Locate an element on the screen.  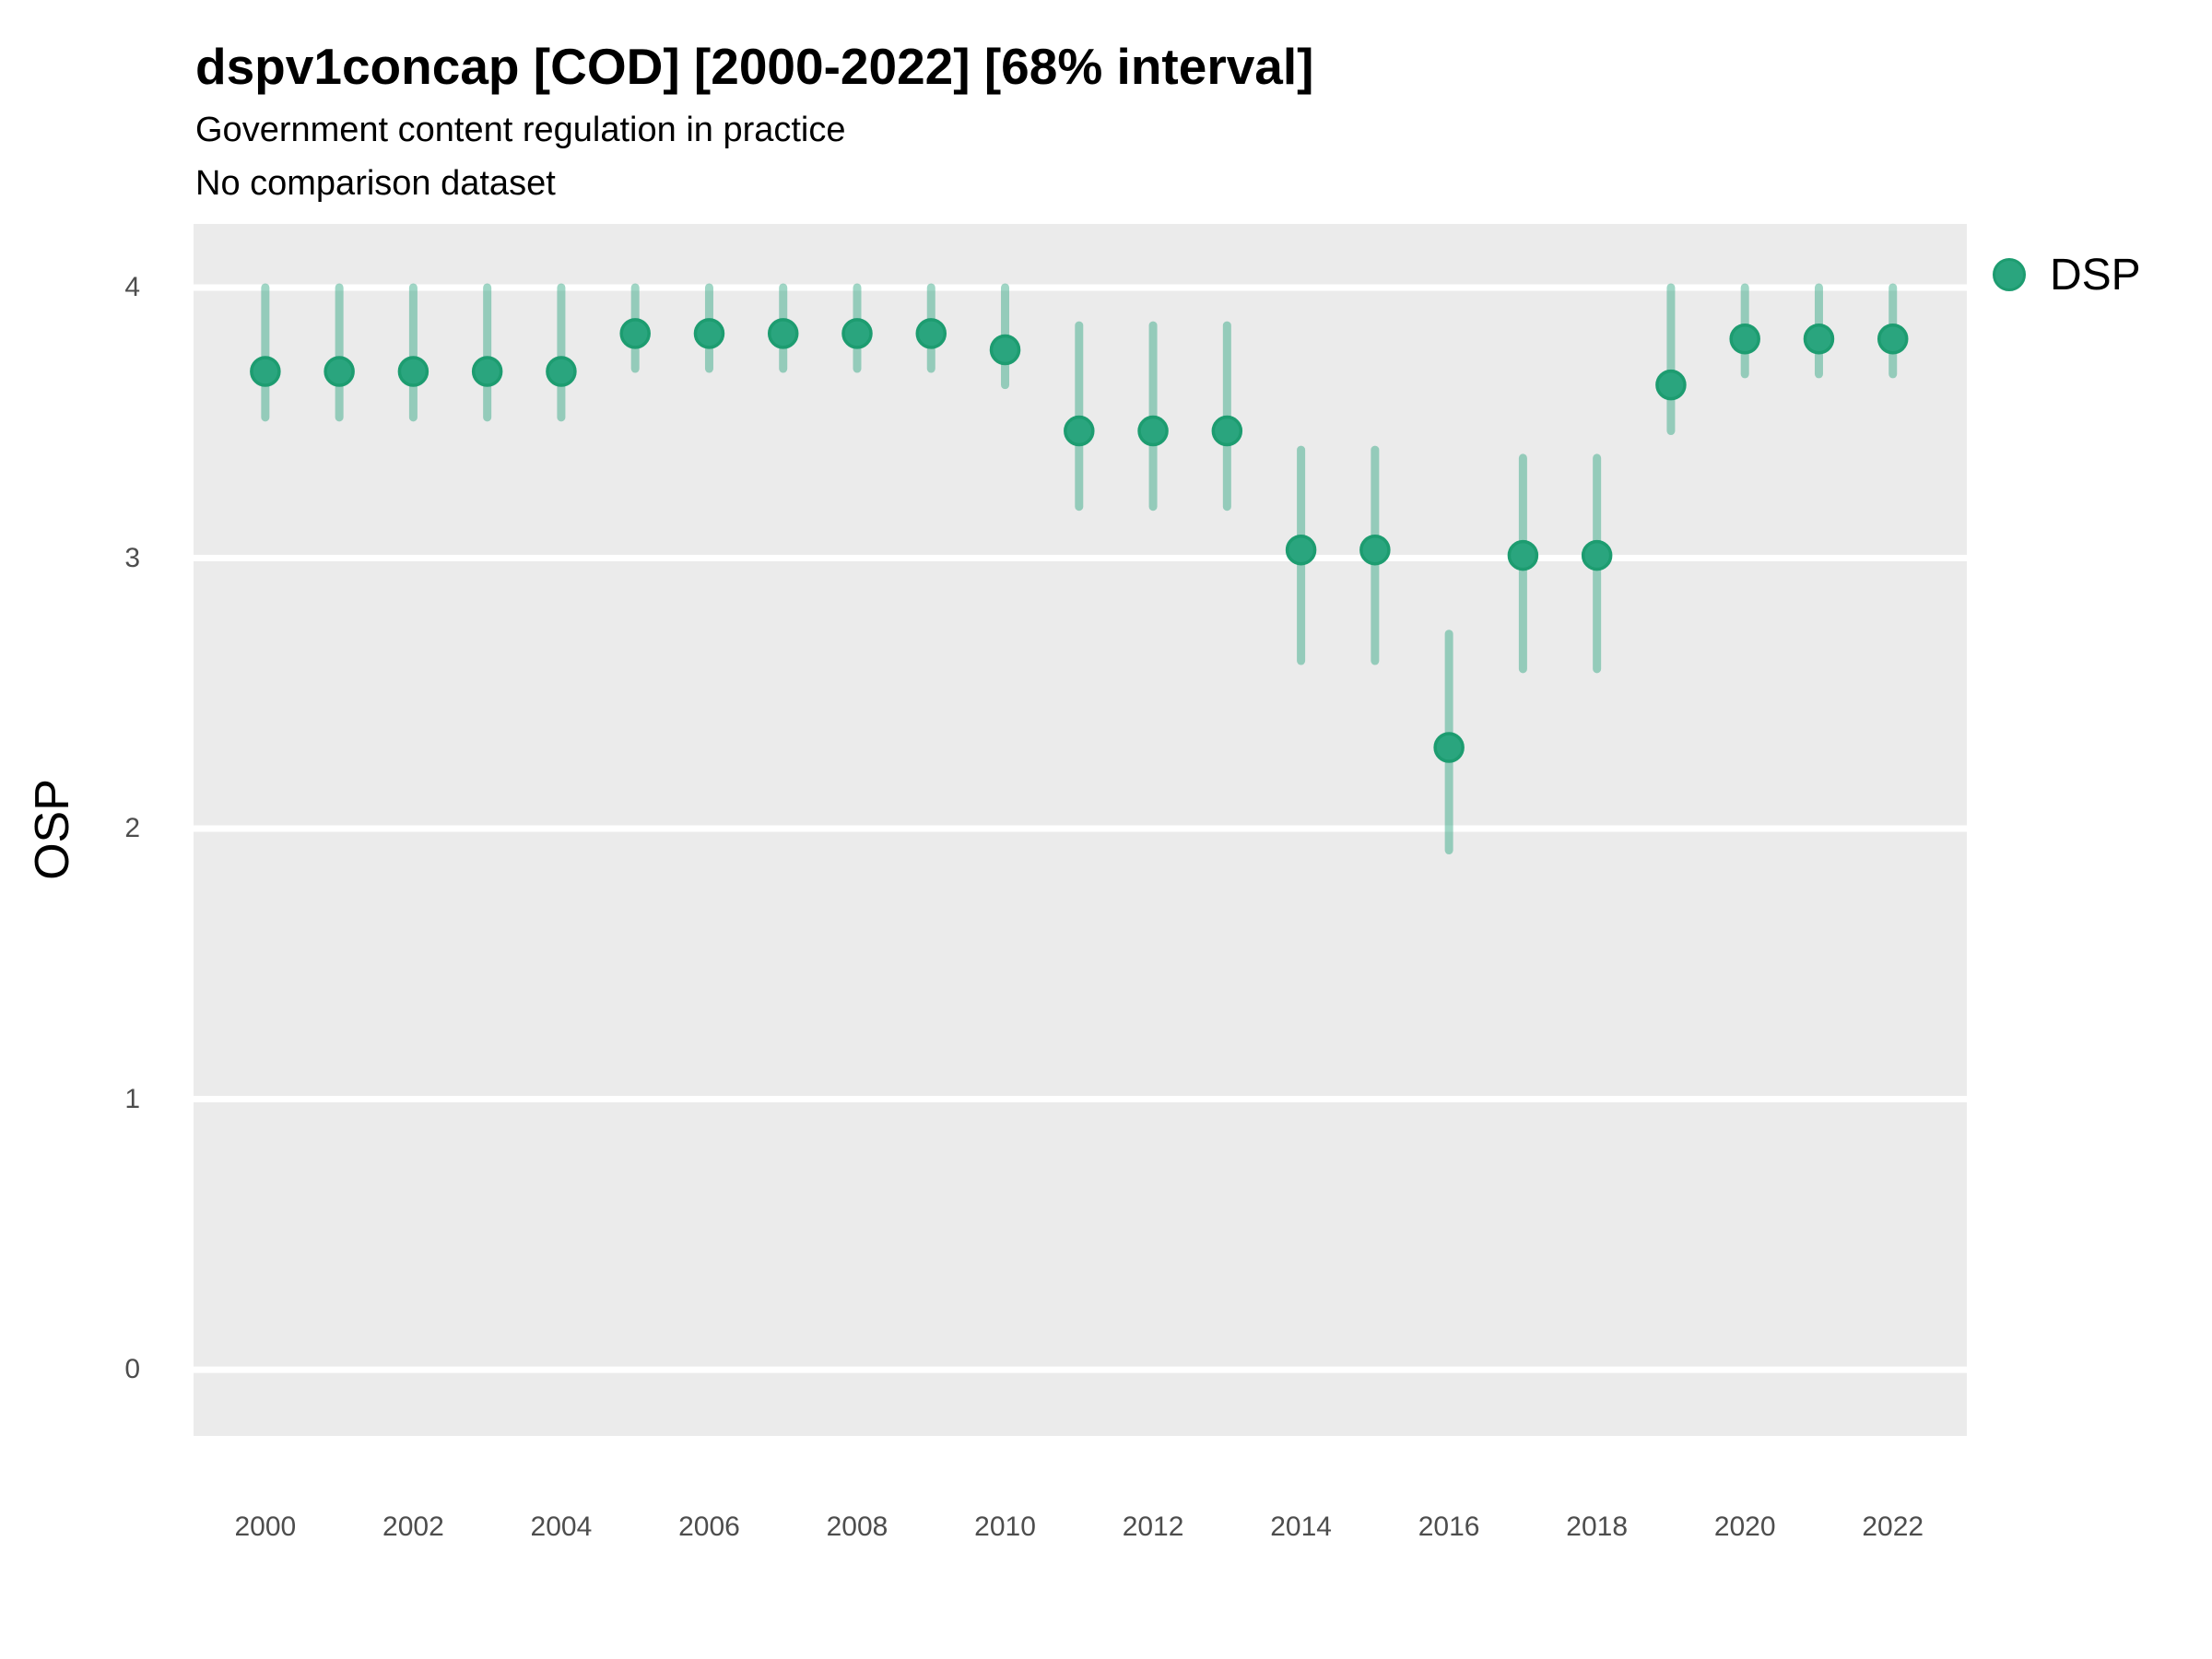
data-point-2007 is located at coordinates (783, 333).